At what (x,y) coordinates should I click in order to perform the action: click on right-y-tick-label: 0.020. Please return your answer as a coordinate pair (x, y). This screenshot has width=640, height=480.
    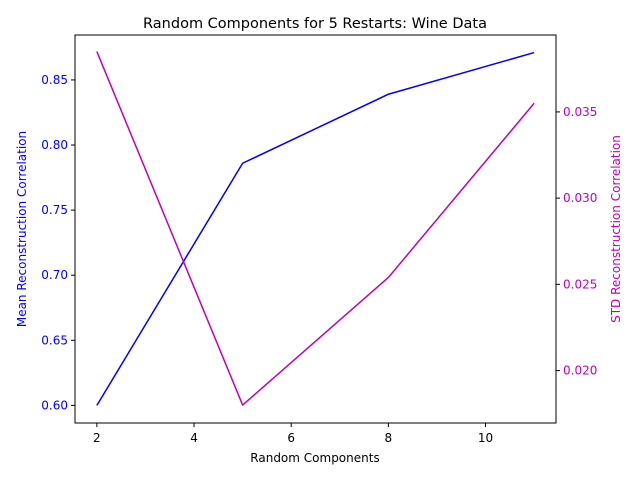
    Looking at the image, I should click on (580, 371).